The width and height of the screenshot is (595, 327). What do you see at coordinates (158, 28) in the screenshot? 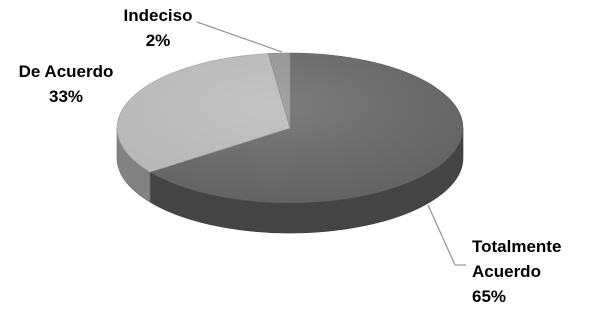
I see `slice-label-2: Indeciso 2%` at bounding box center [158, 28].